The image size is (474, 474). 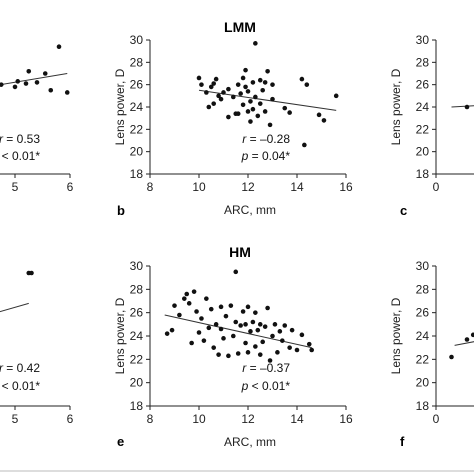 I want to click on hm-y-label: Lens power, D, so click(x=120, y=335).